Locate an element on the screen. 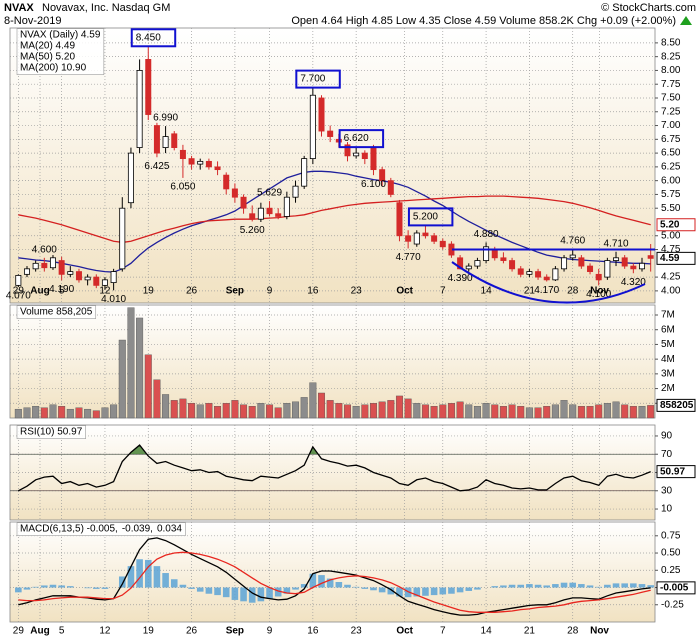 The height and width of the screenshot is (639, 700). y-tick-label: -0.25 is located at coordinates (672, 604).